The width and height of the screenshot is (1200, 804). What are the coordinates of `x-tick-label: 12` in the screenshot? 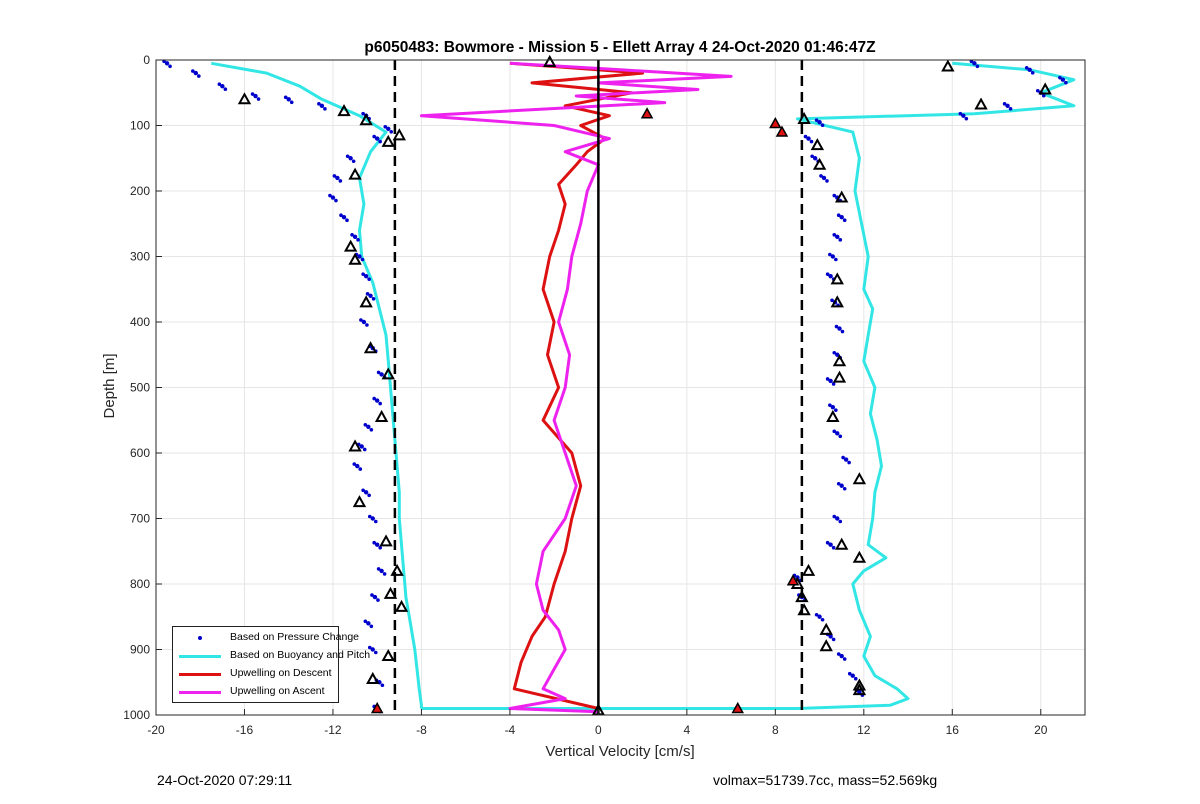 It's located at (864, 730).